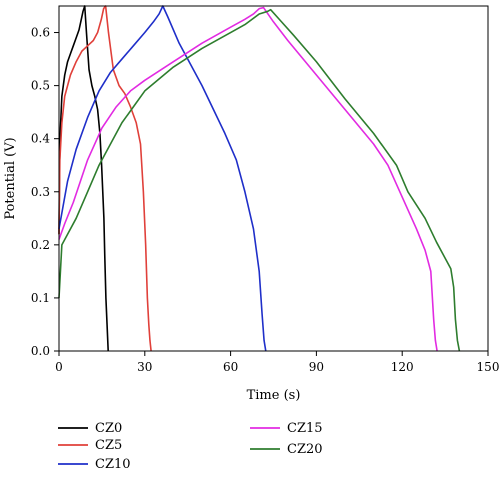  Describe the element at coordinates (108, 445) in the screenshot. I see `legend-label: CZ5` at that location.